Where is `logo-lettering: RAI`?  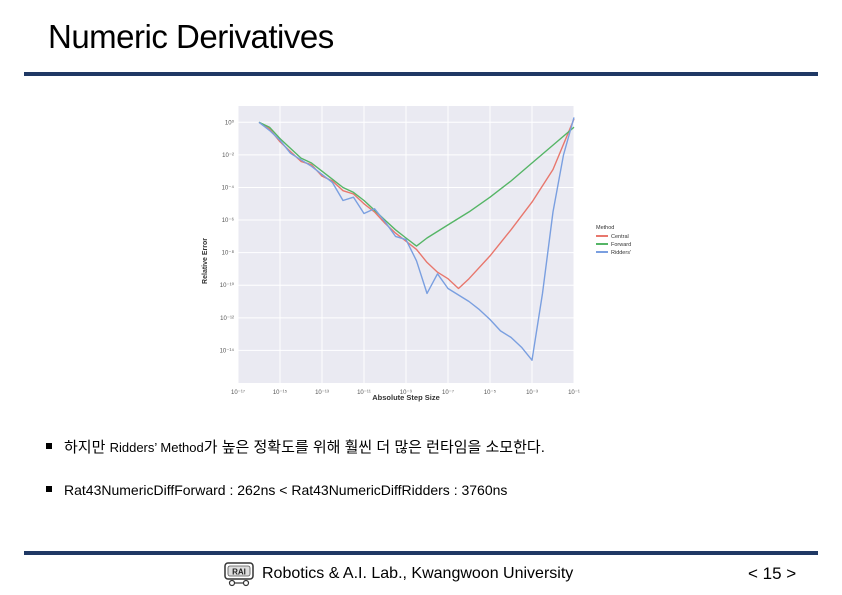 logo-lettering: RAI is located at coordinates (239, 572).